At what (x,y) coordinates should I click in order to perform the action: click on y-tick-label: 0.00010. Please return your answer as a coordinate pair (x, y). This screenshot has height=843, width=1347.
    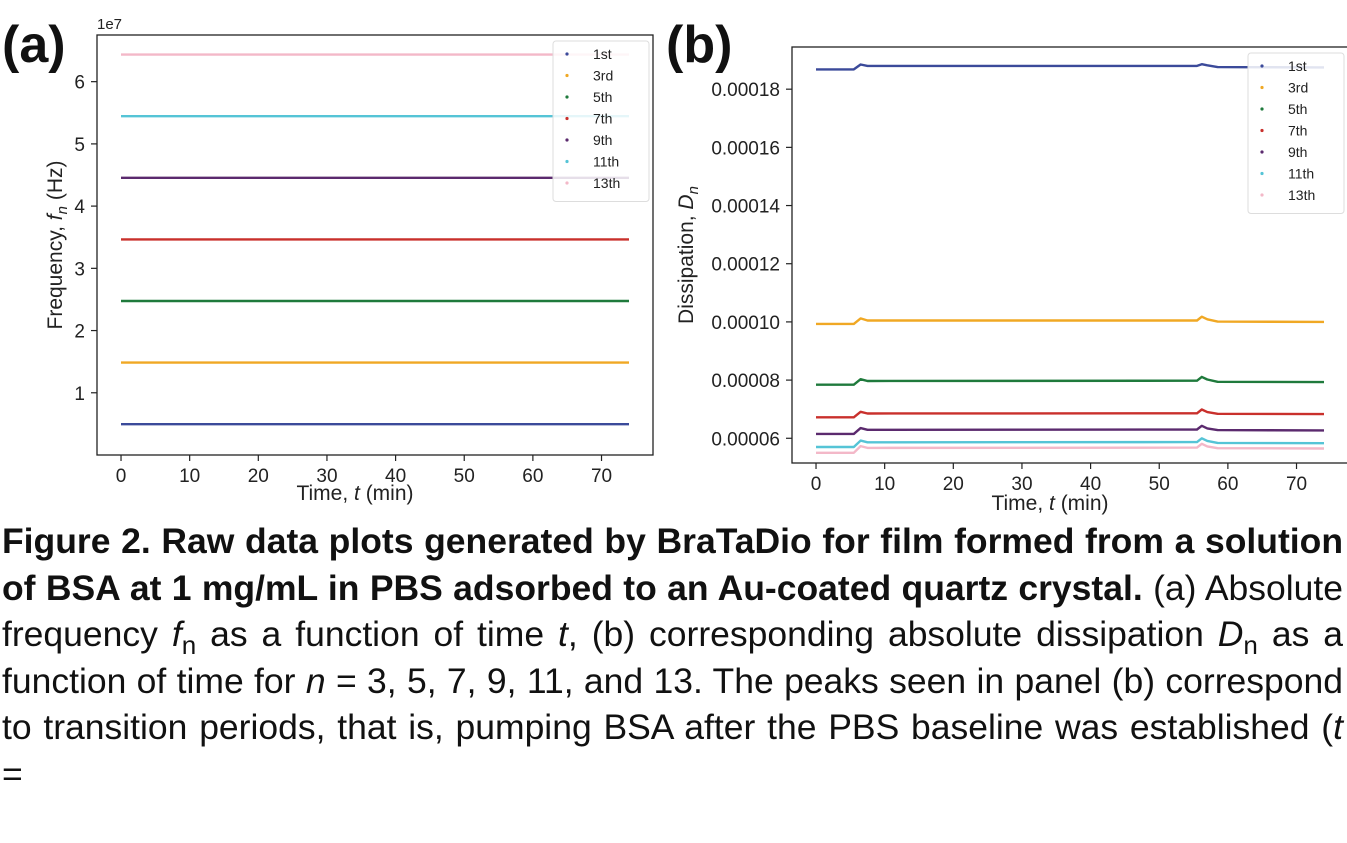
    Looking at the image, I should click on (745, 323).